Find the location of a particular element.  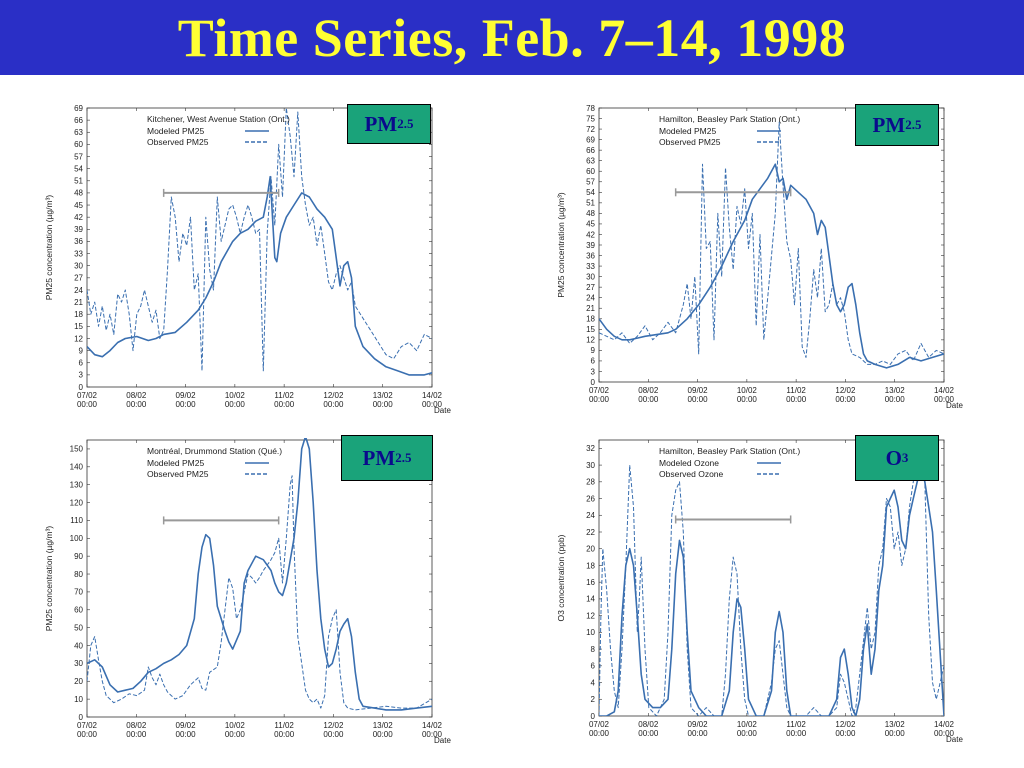

y-tick-label: 9 is located at coordinates (81, 350).